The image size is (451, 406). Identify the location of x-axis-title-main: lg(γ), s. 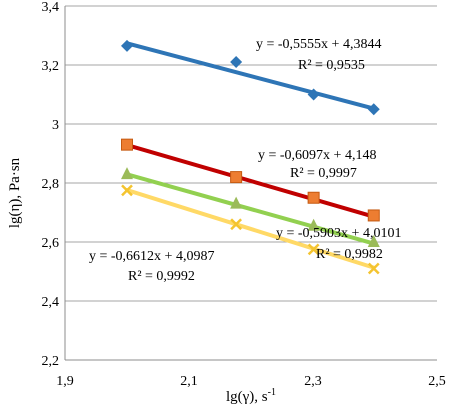
(247, 397).